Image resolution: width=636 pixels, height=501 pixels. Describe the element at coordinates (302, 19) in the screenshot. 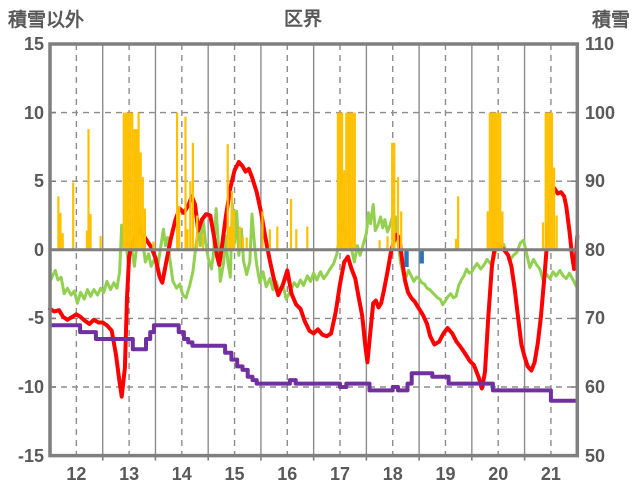

I see `chart-title: 区界` at that location.